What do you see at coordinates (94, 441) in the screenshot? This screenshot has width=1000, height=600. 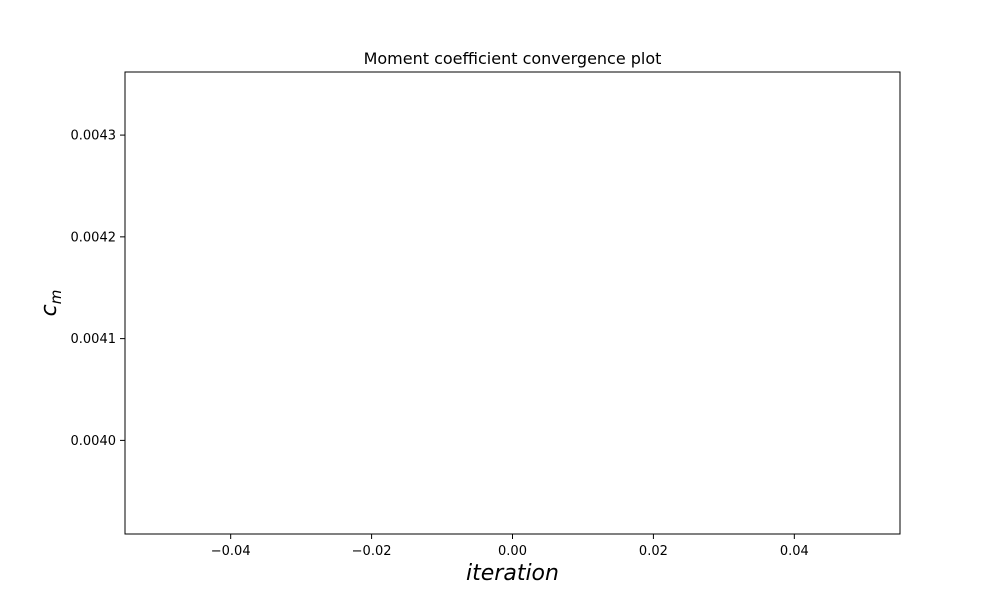 I see `y-tick-label: 0.0040` at bounding box center [94, 441].